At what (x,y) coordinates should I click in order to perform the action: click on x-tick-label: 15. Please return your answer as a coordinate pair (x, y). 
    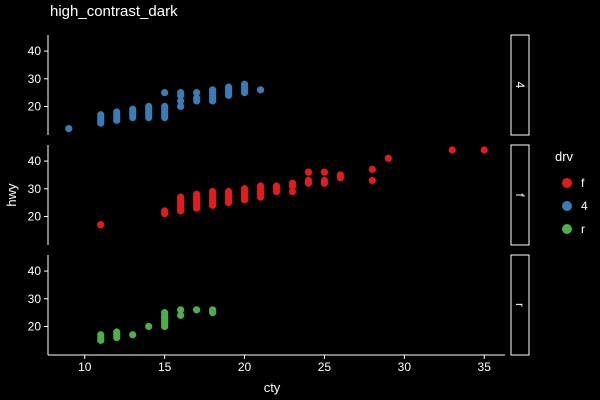
    Looking at the image, I should click on (165, 367).